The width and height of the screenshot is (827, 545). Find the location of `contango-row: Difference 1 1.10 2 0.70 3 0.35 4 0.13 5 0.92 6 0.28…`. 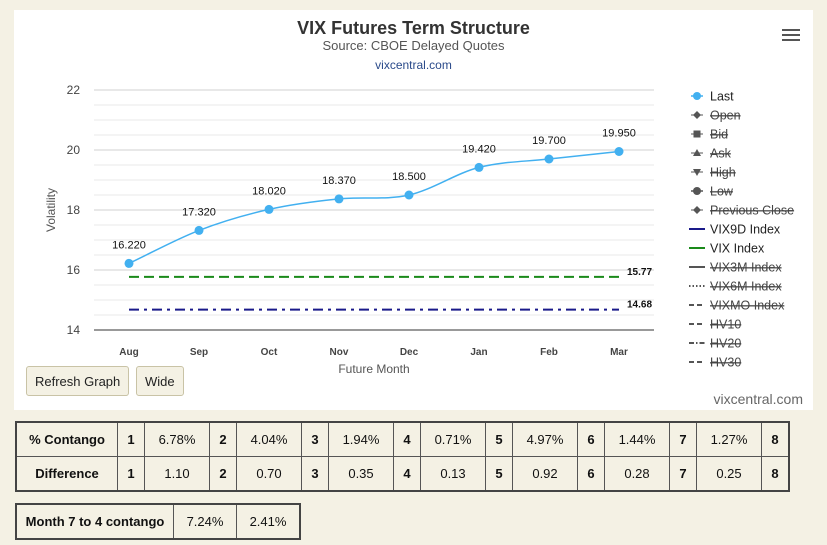

contango-row: Difference 1 1.10 2 0.70 3 0.35 4 0.13 5 0.92 6 0.28… is located at coordinates (402, 474).